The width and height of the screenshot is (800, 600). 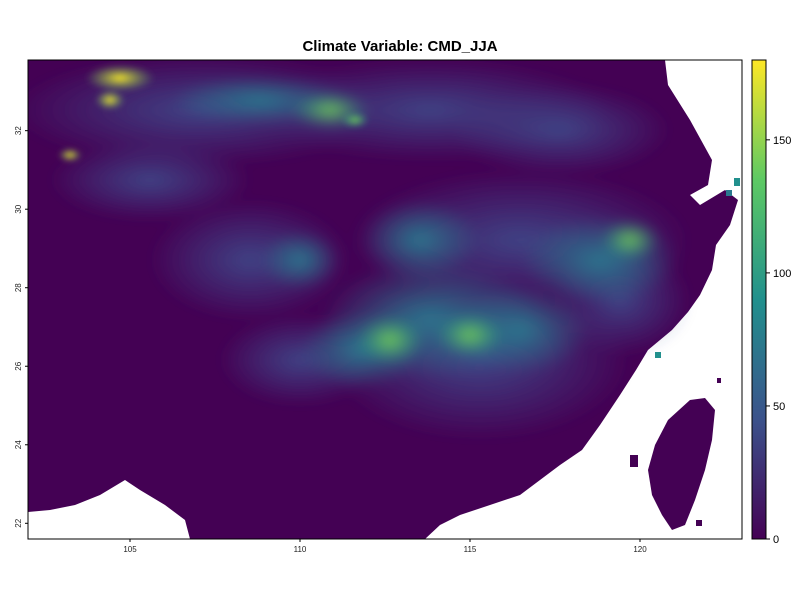 What do you see at coordinates (782, 274) in the screenshot?
I see `legend-tick-label: 100` at bounding box center [782, 274].